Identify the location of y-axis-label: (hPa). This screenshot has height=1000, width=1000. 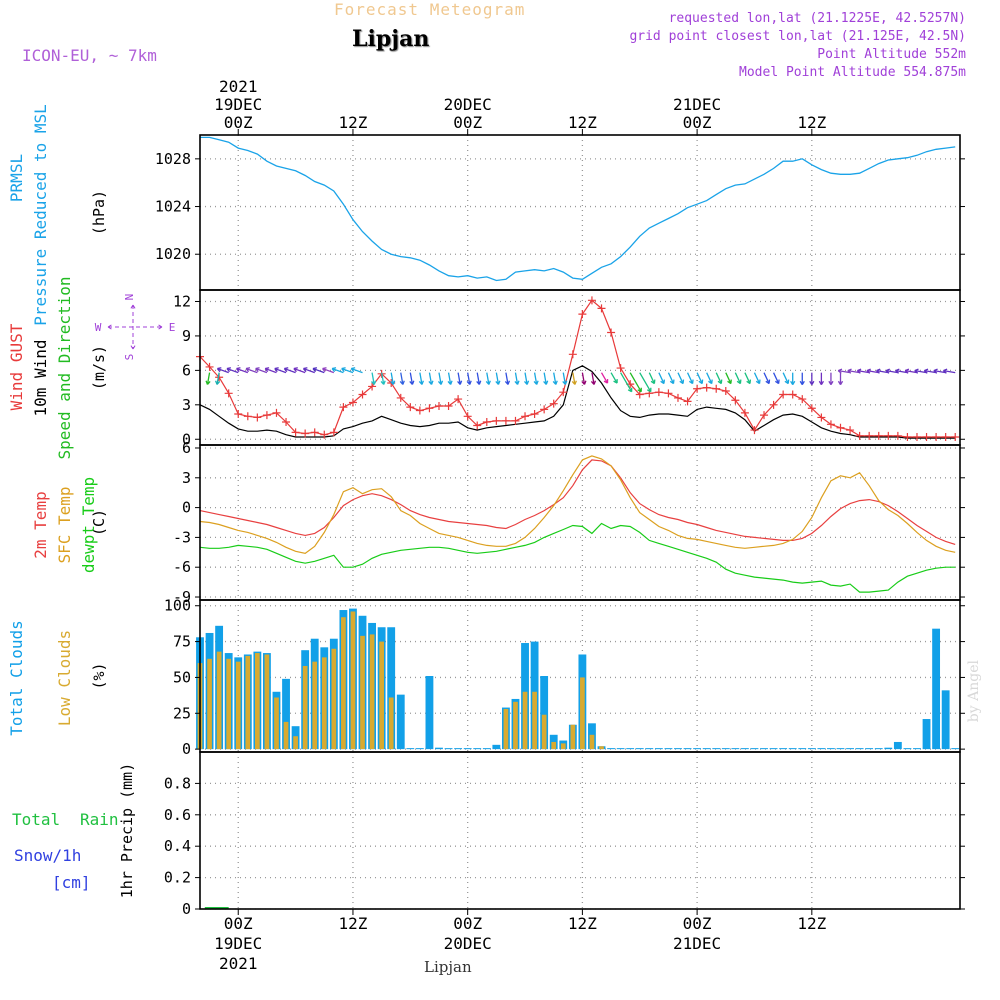
(99, 212).